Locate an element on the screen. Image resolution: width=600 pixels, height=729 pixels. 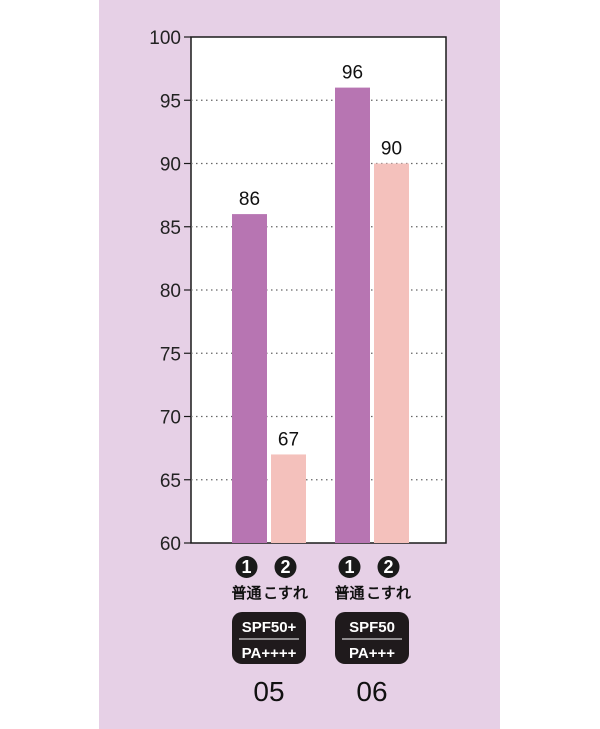
spf-label: SPF50 is located at coordinates (372, 627).